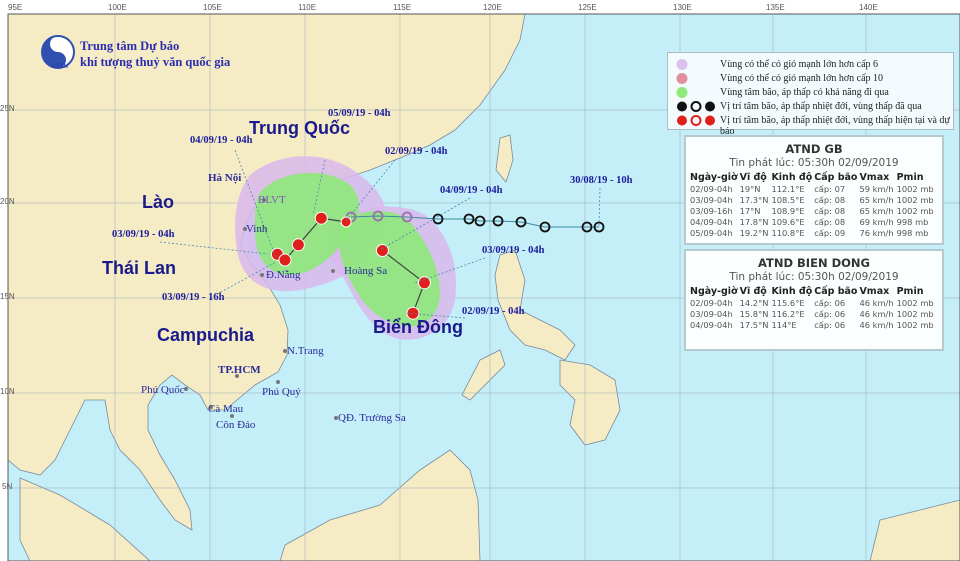 The height and width of the screenshot is (561, 960). I want to click on forecast-cone-bd, so click(389, 269).